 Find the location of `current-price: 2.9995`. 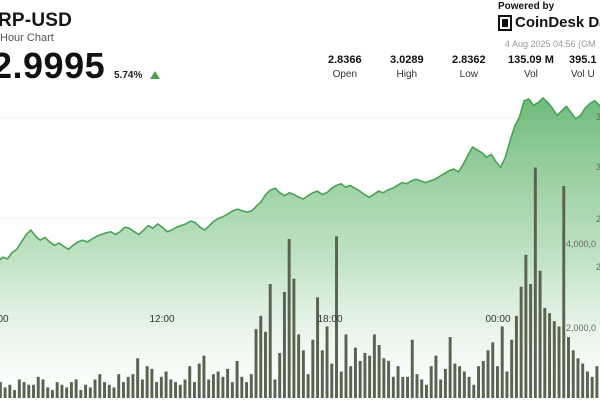

current-price: 2.9995 is located at coordinates (53, 65).